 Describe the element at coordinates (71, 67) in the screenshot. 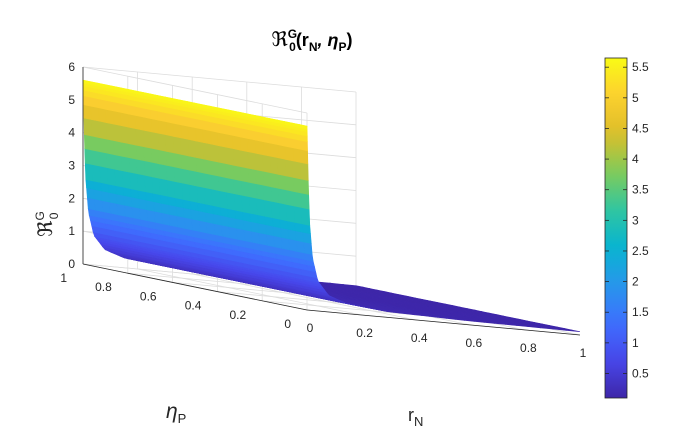

I see `z-tick-label: 6` at that location.